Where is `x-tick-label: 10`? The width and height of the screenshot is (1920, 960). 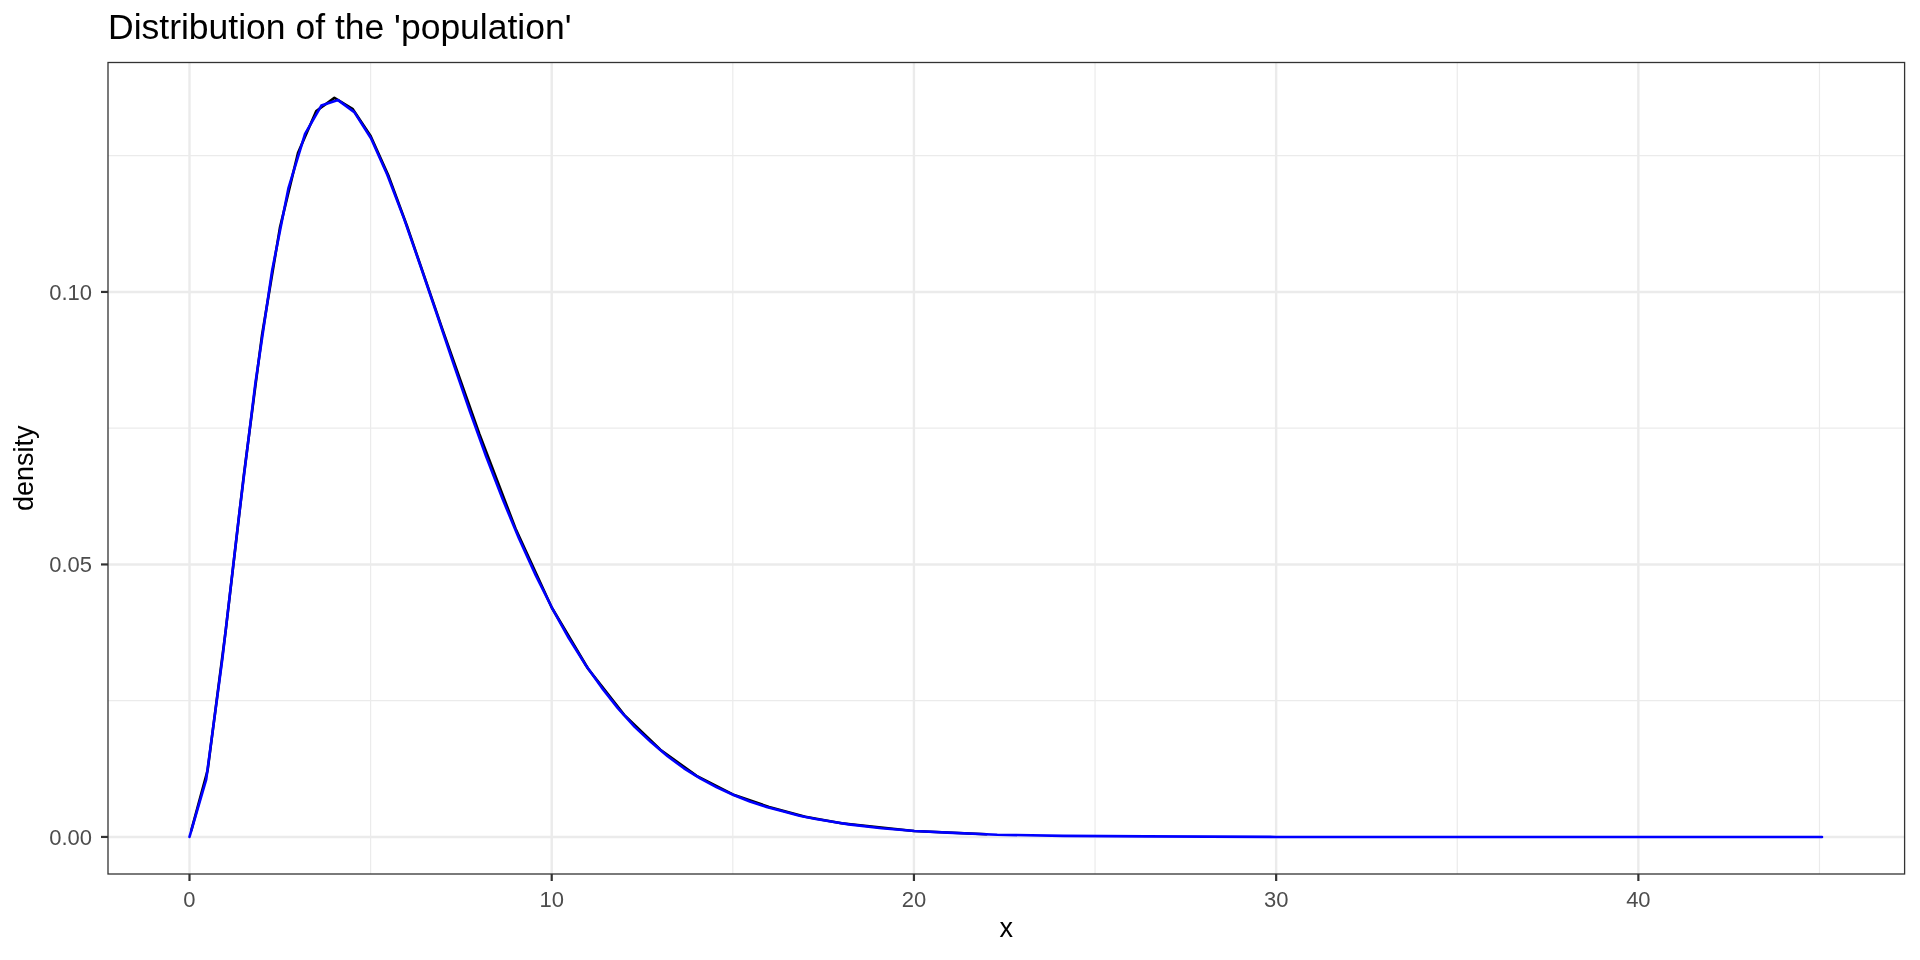 x-tick-label: 10 is located at coordinates (551, 899).